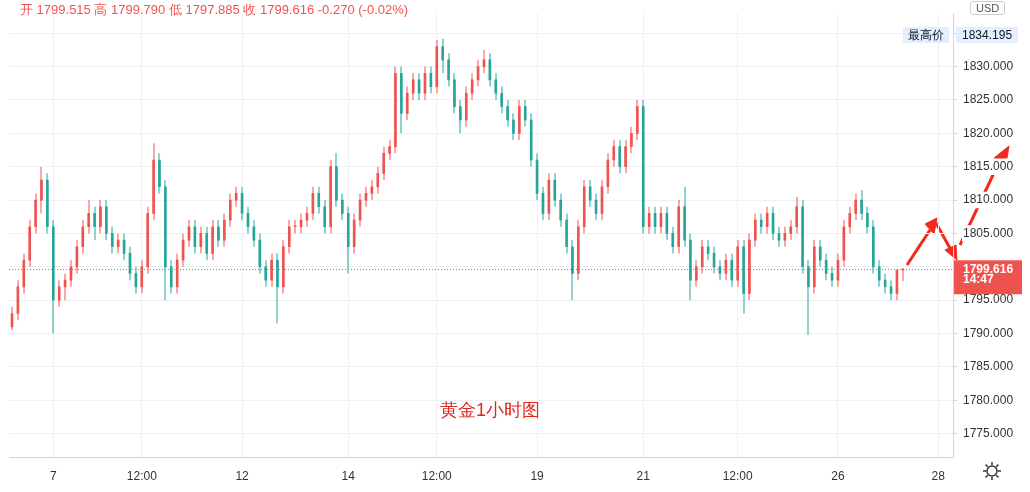  I want to click on x-tick-label: 14, so click(348, 475).